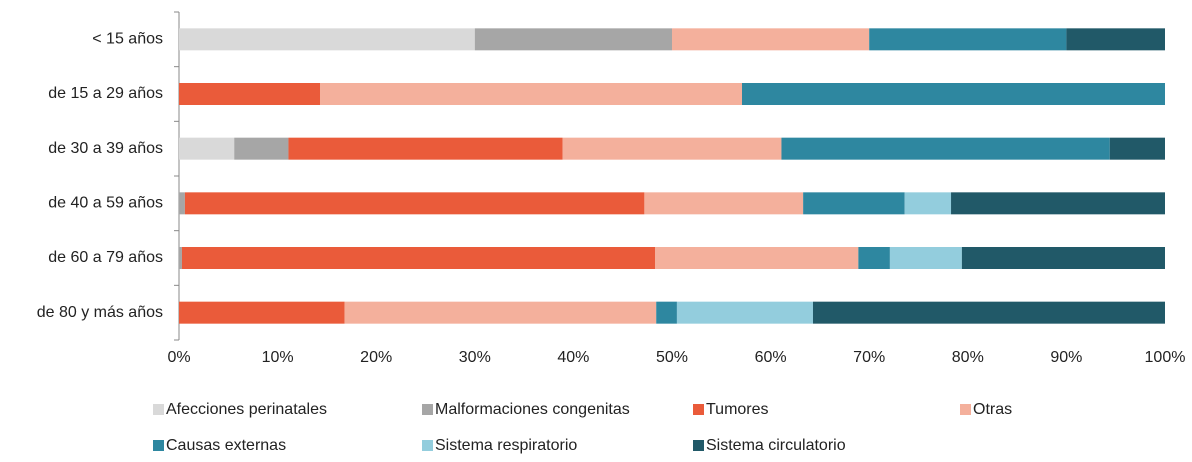 The height and width of the screenshot is (462, 1192). What do you see at coordinates (105, 257) in the screenshot?
I see `y-tick-label: de 60 a 79 años` at bounding box center [105, 257].